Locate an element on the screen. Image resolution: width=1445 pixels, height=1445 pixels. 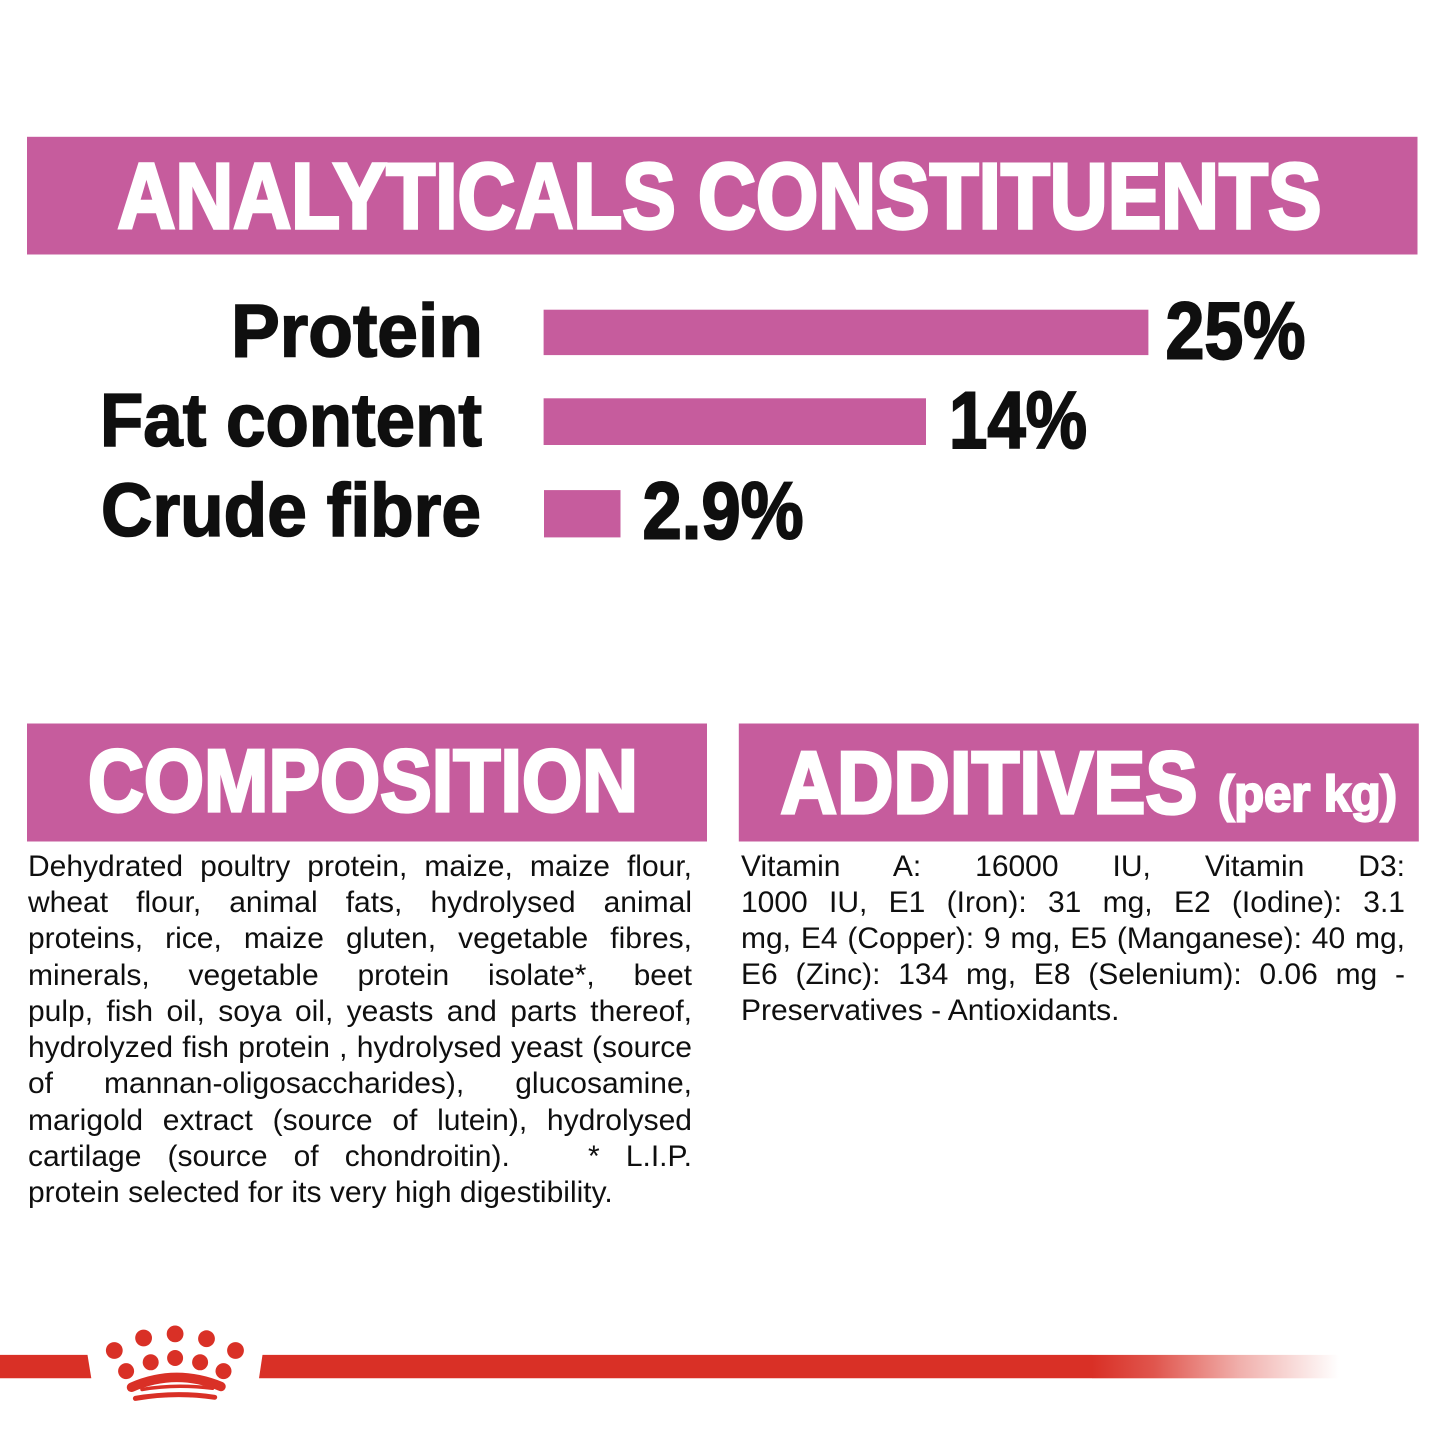
svg-text: ADDITIVES is located at coordinates (989, 782).